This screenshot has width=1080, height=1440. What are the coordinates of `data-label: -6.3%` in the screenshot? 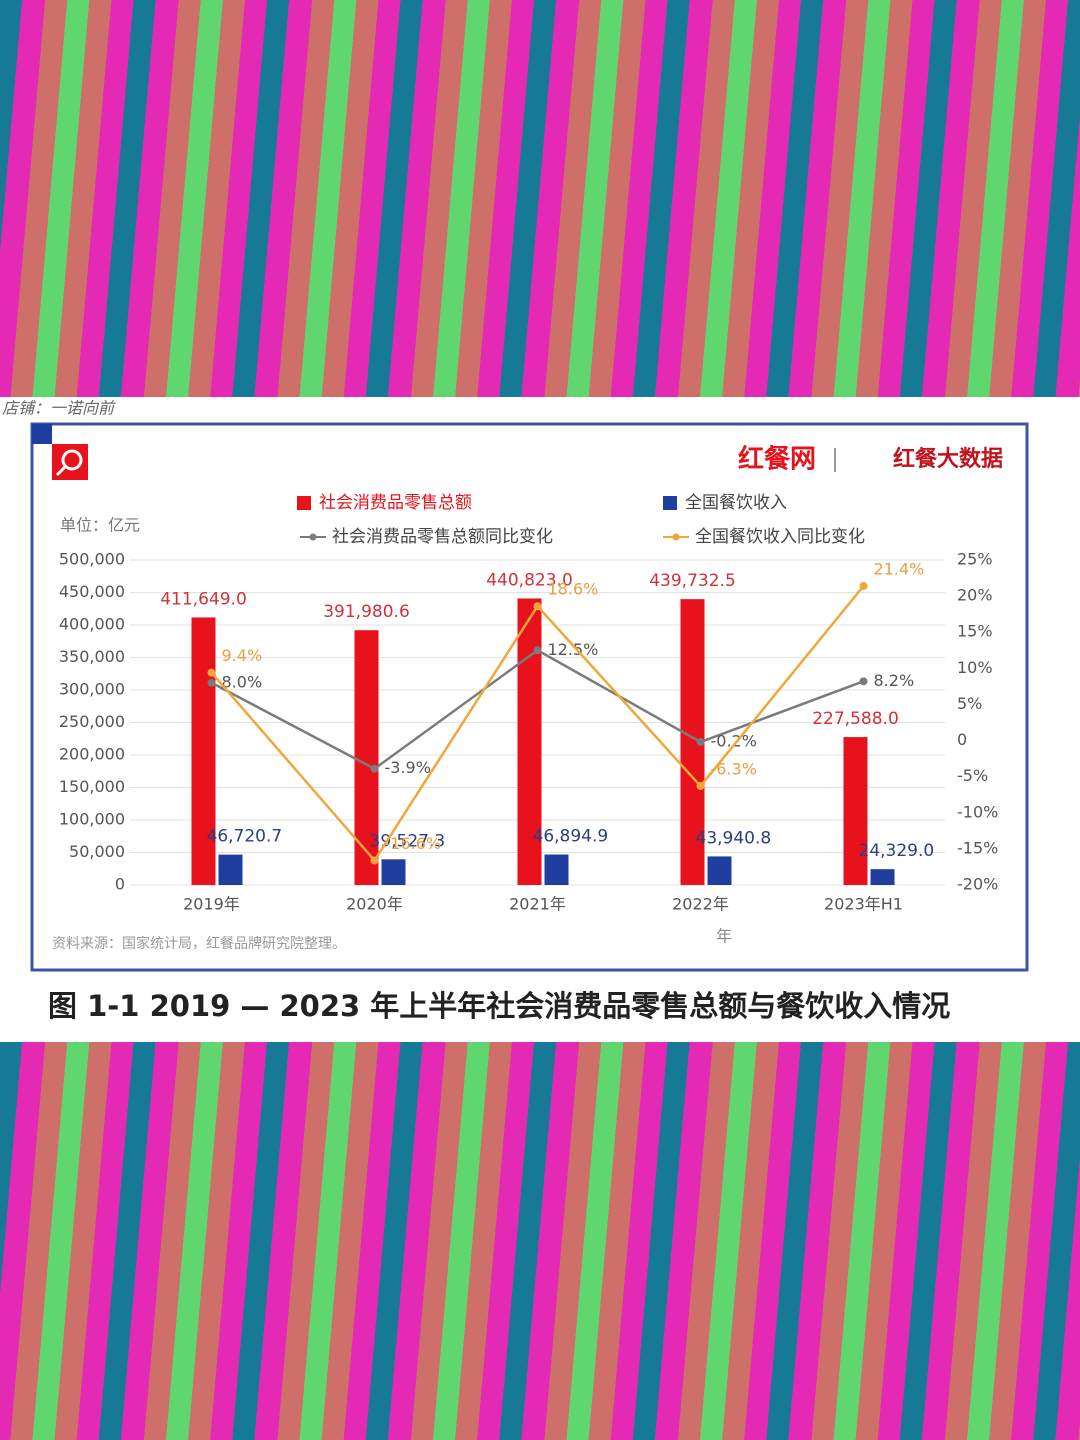 It's located at (734, 769).